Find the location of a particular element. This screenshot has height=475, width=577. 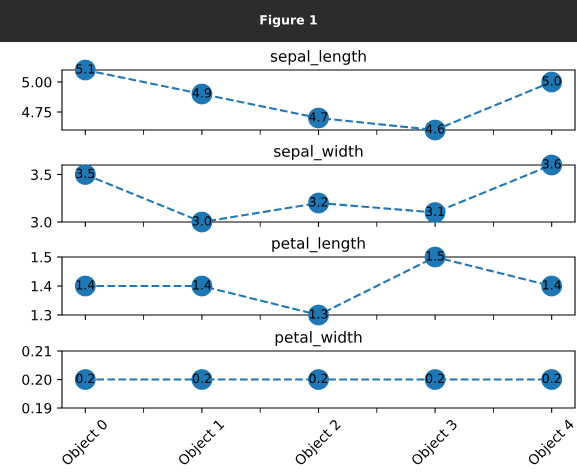

y-tick-label: 4.75 is located at coordinates (37, 112).